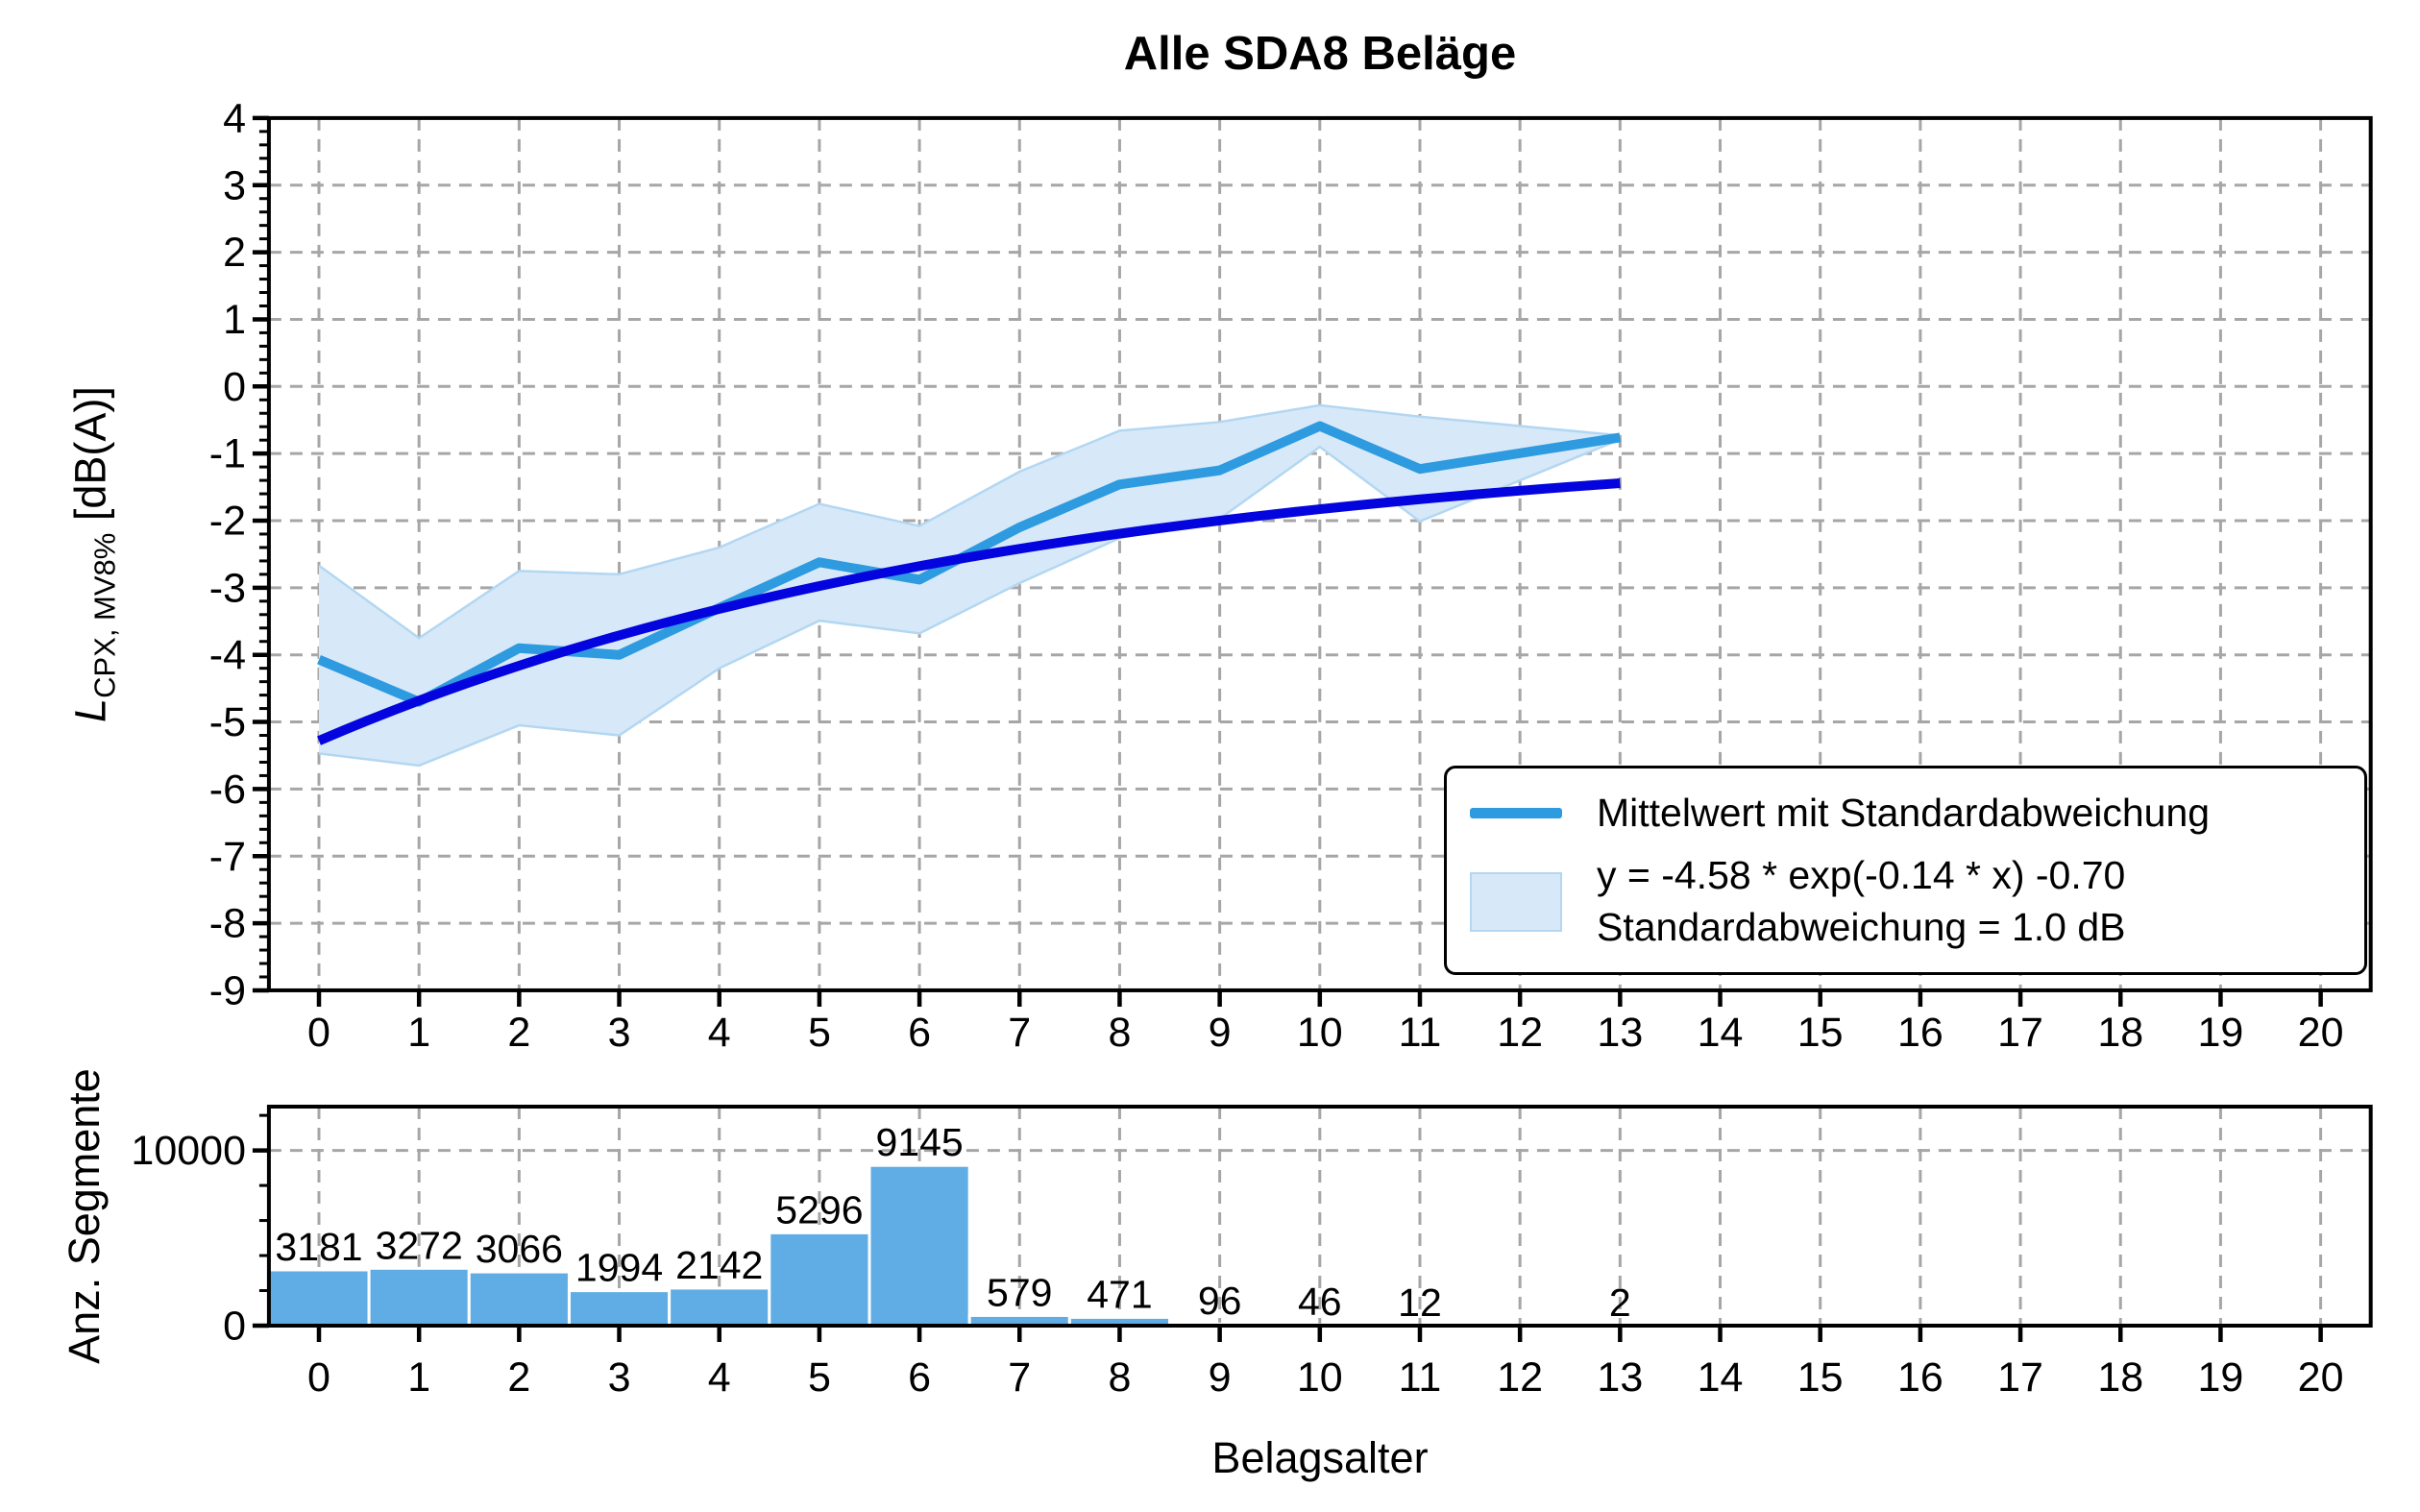  Describe the element at coordinates (920, 1377) in the screenshot. I see `bottom-x-tick-label: 6` at that location.